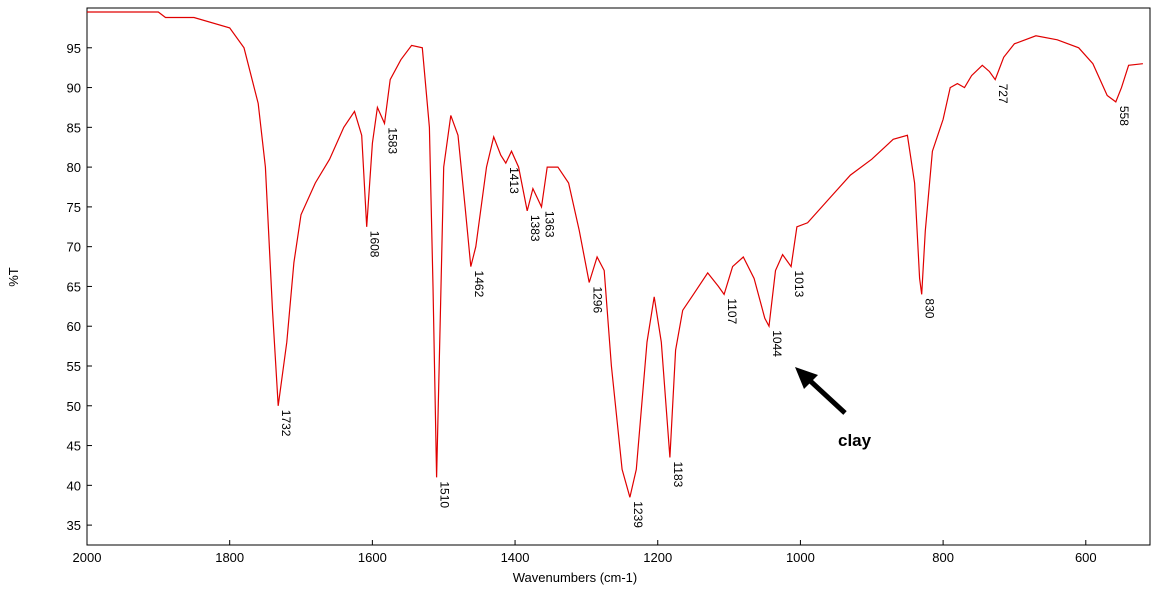  What do you see at coordinates (1086, 557) in the screenshot?
I see `x-tick-label: 600` at bounding box center [1086, 557].